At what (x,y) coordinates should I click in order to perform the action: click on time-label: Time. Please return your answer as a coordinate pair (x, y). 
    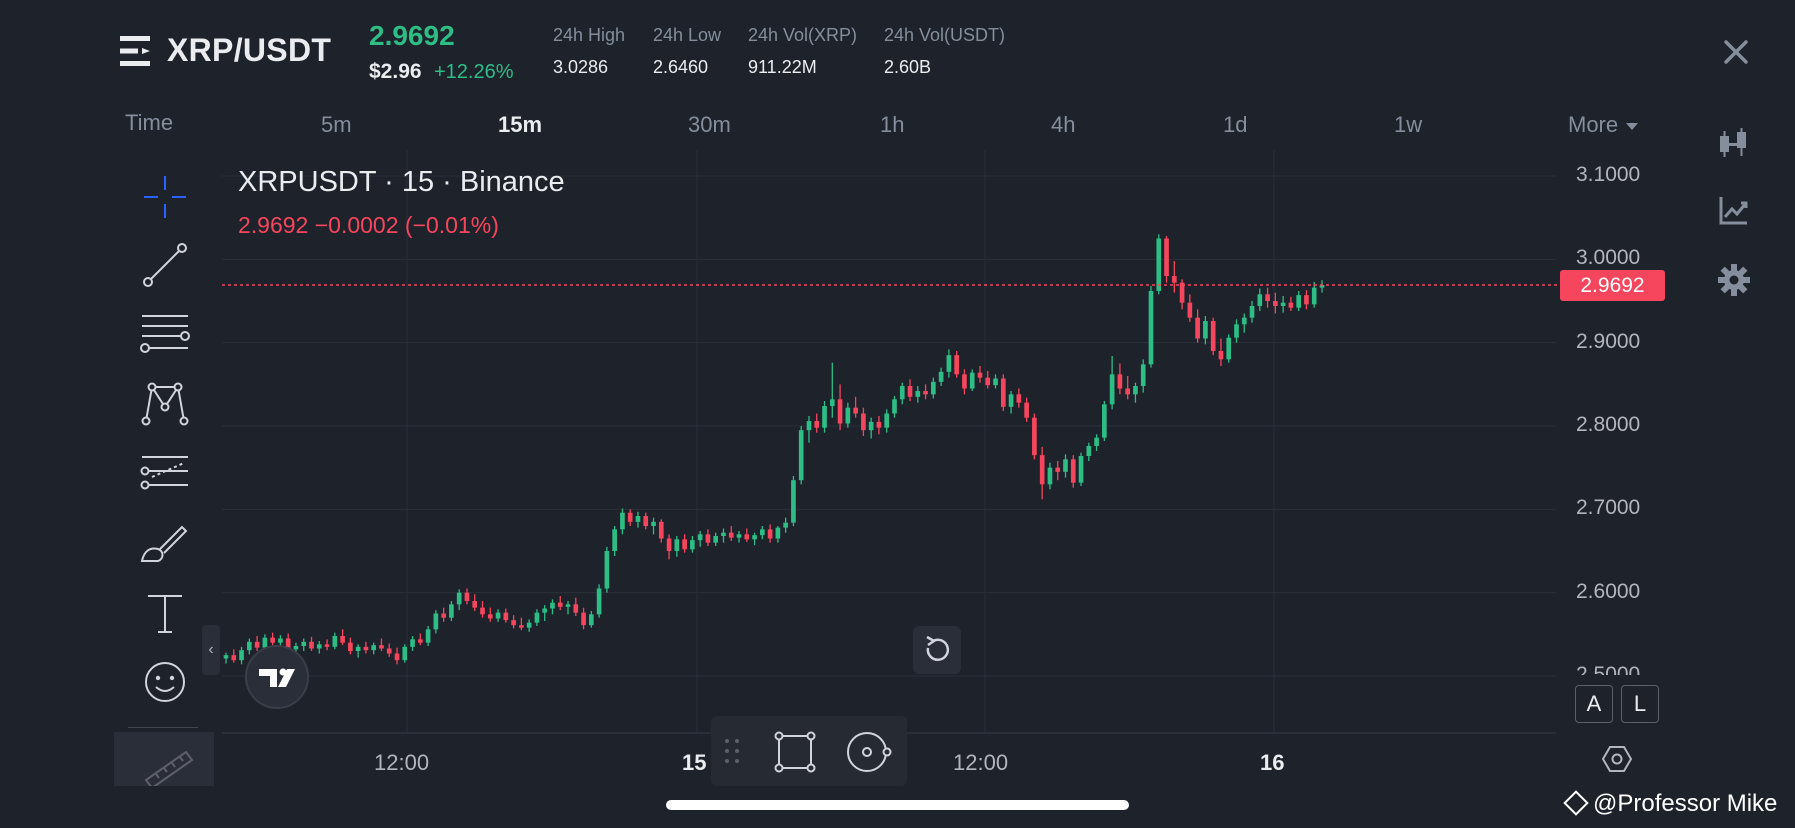
    Looking at the image, I should click on (149, 122).